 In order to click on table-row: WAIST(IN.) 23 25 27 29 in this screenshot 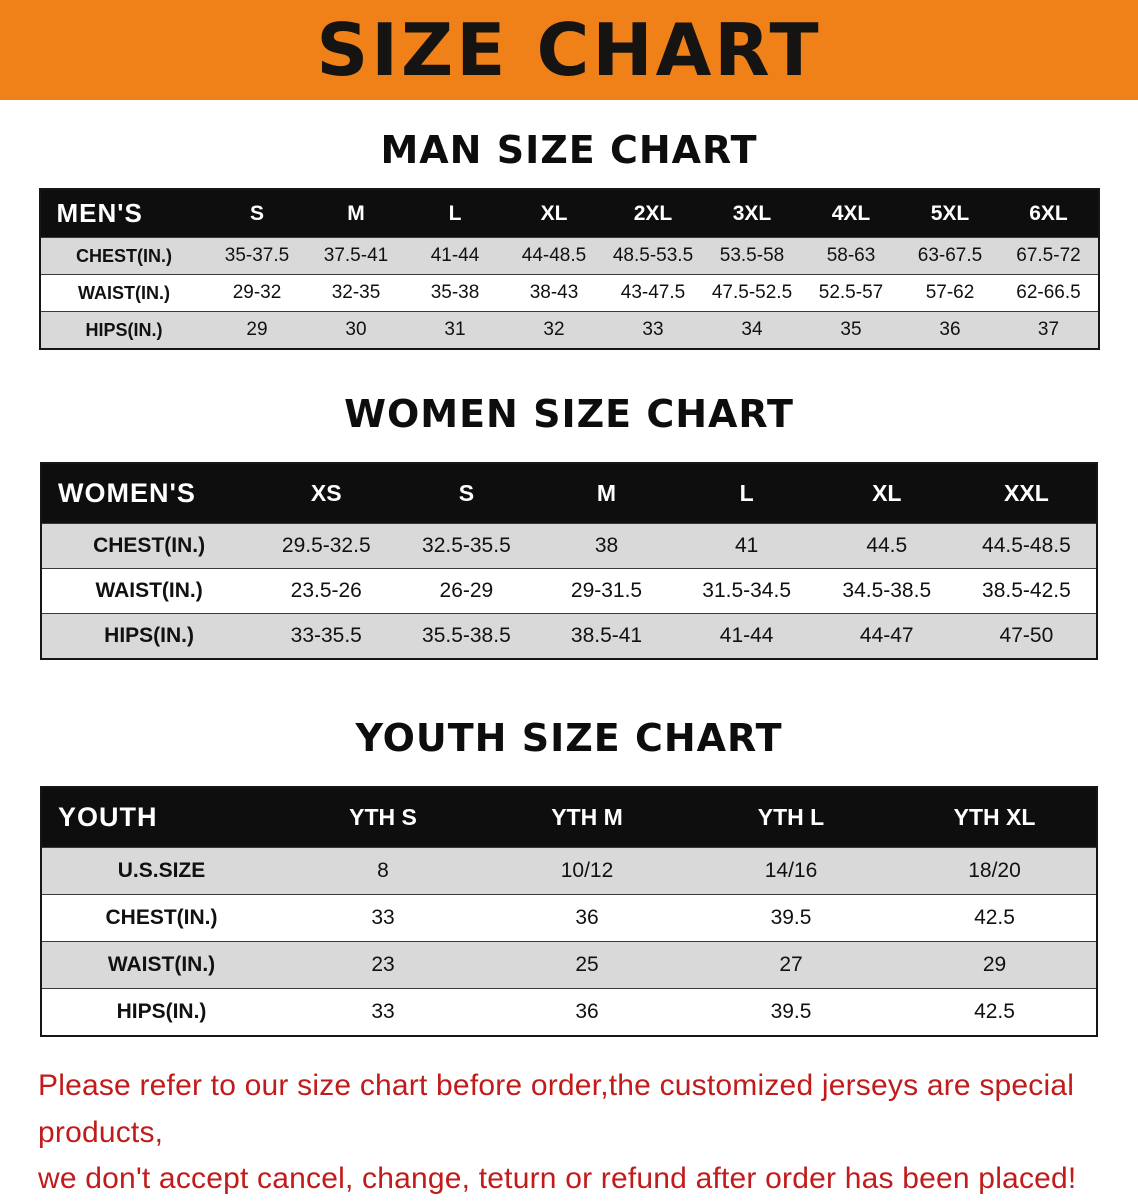, I will do `click(569, 965)`.